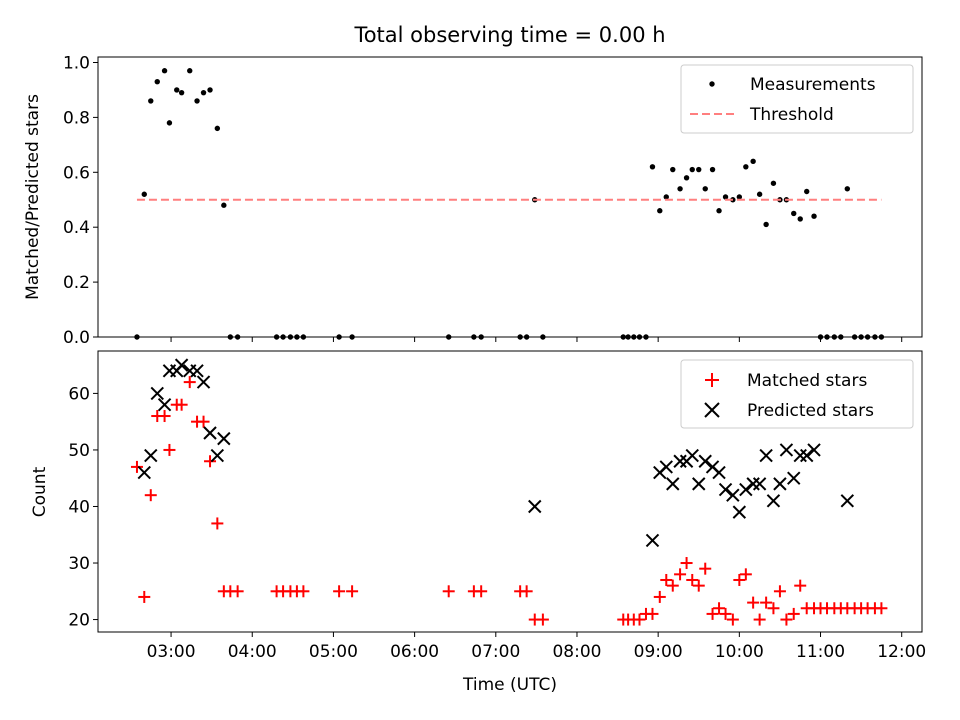 Image resolution: width=960 pixels, height=720 pixels. What do you see at coordinates (252, 652) in the screenshot?
I see `x-tick-label: 04:00` at bounding box center [252, 652].